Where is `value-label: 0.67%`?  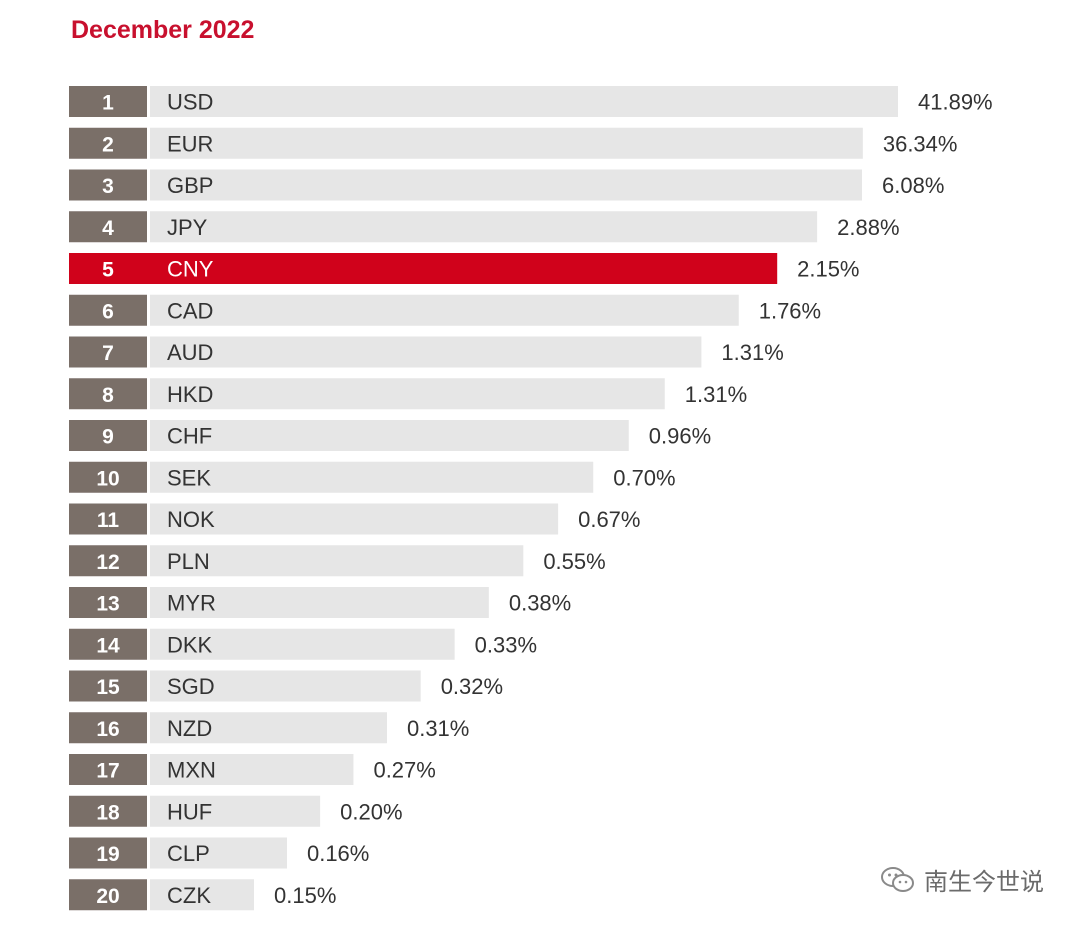 value-label: 0.67% is located at coordinates (609, 519).